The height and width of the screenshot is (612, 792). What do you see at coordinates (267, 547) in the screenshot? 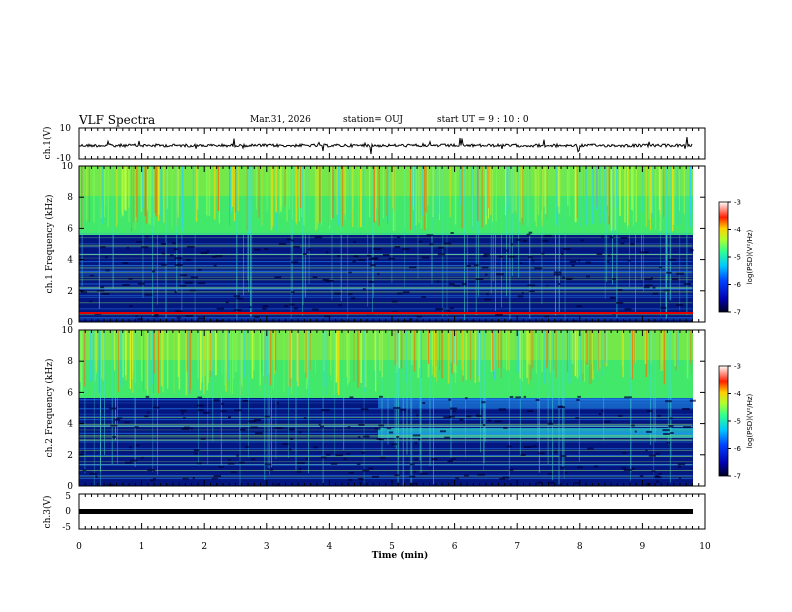
I see `xtick-label: 3` at bounding box center [267, 547].